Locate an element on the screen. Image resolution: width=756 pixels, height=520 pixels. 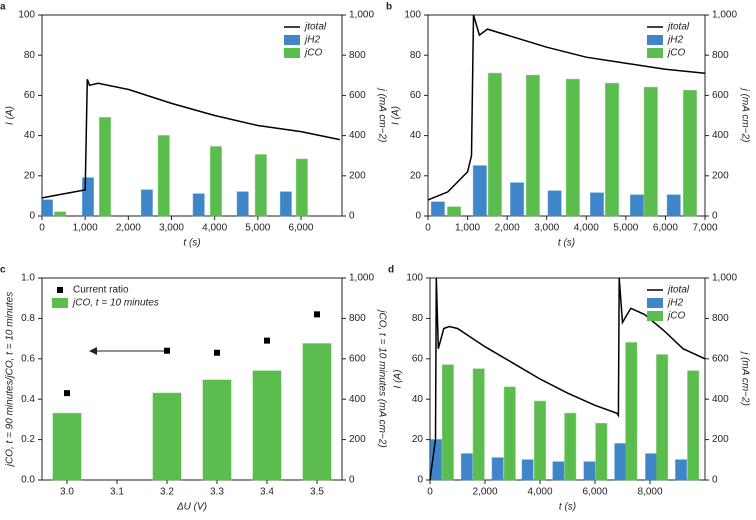
panel-label: c is located at coordinates (3, 270).